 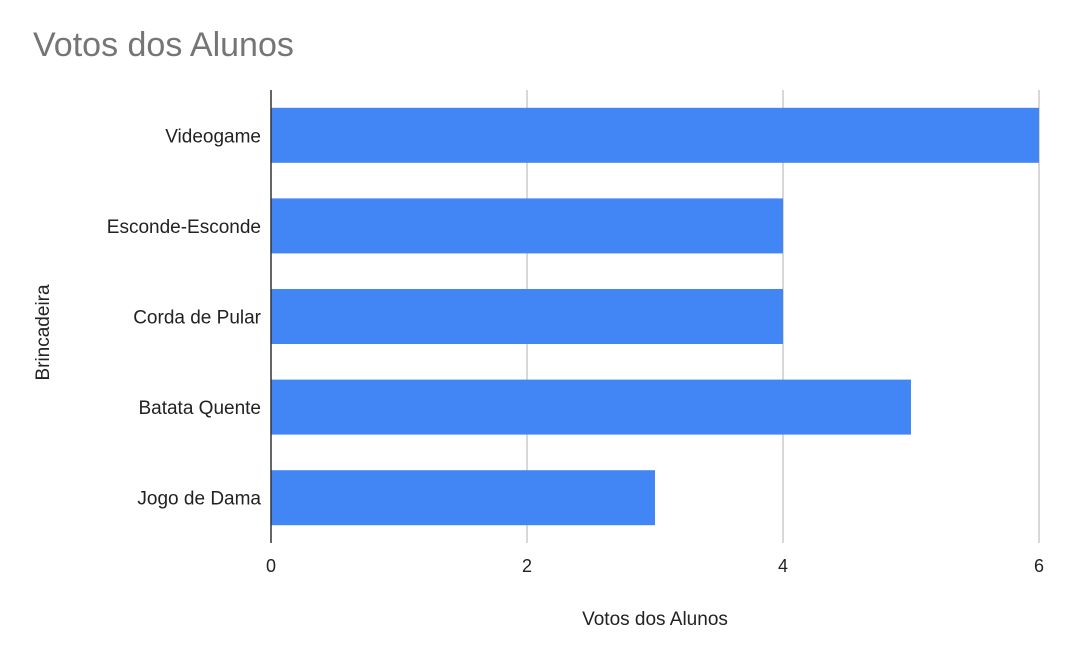 I want to click on x-tick-label-2: 2, so click(x=527, y=566).